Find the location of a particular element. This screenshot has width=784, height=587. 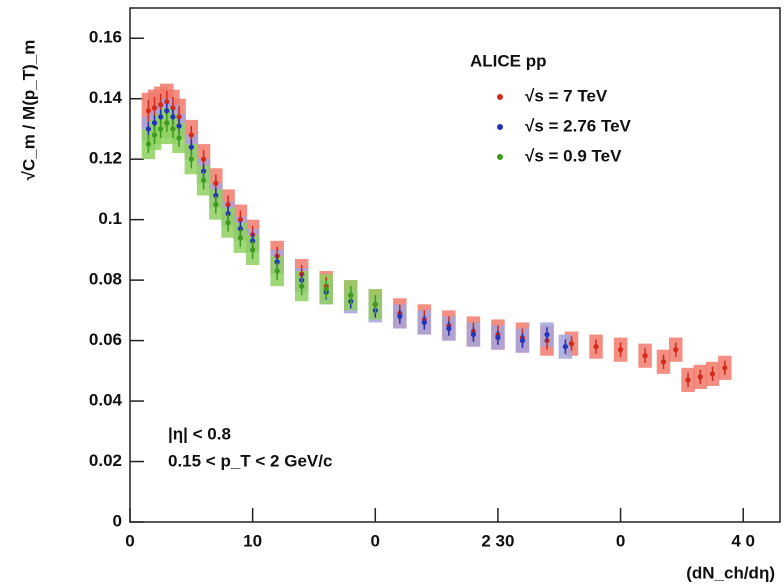

x-tick-label: 10 is located at coordinates (252, 540).